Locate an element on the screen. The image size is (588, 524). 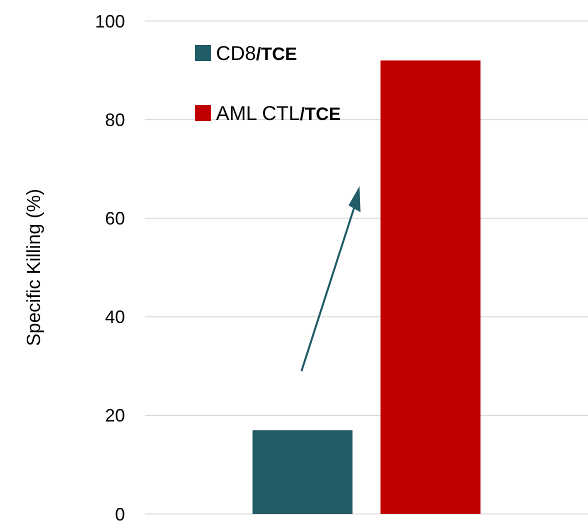
y-tick-label: 20 is located at coordinates (114, 416).